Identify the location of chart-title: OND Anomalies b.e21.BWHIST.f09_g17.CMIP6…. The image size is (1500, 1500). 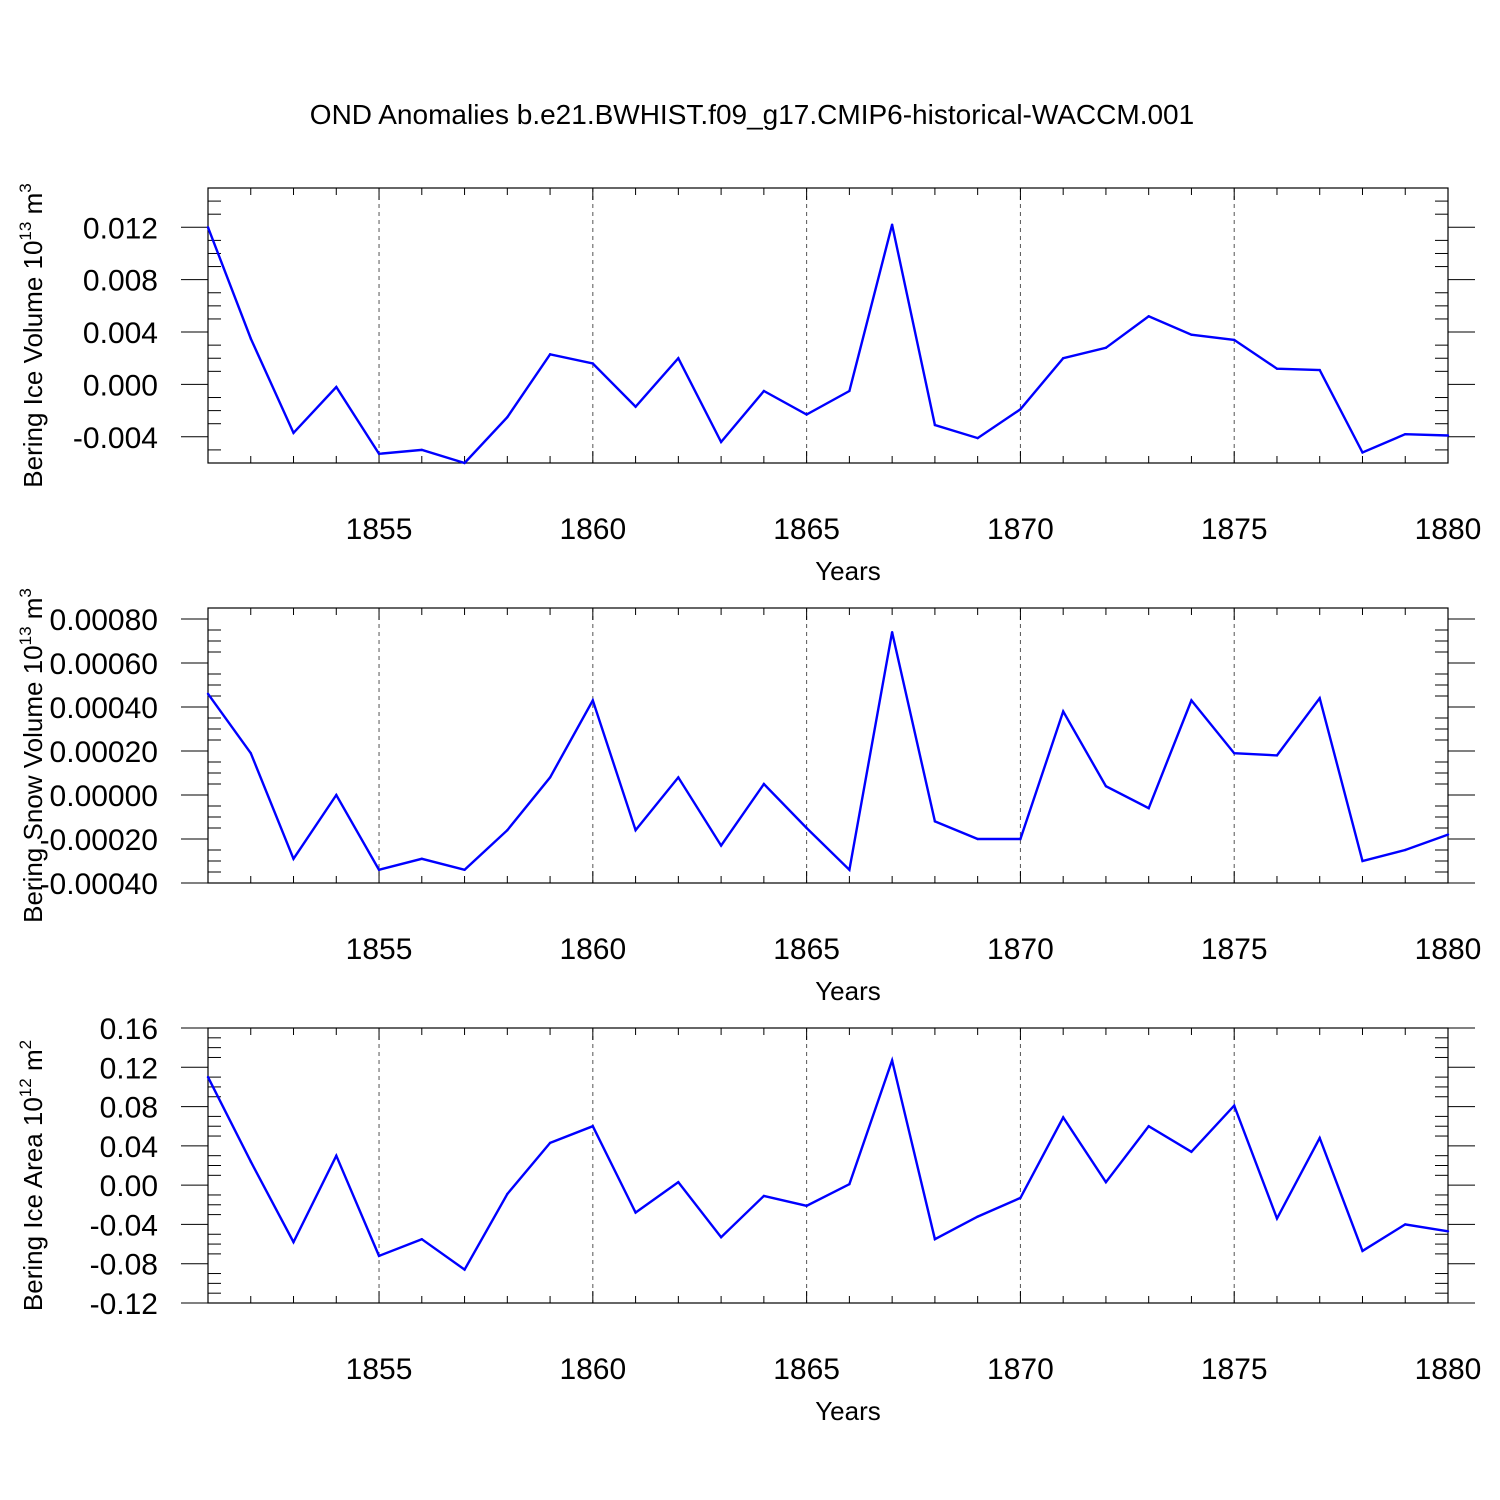
(752, 114).